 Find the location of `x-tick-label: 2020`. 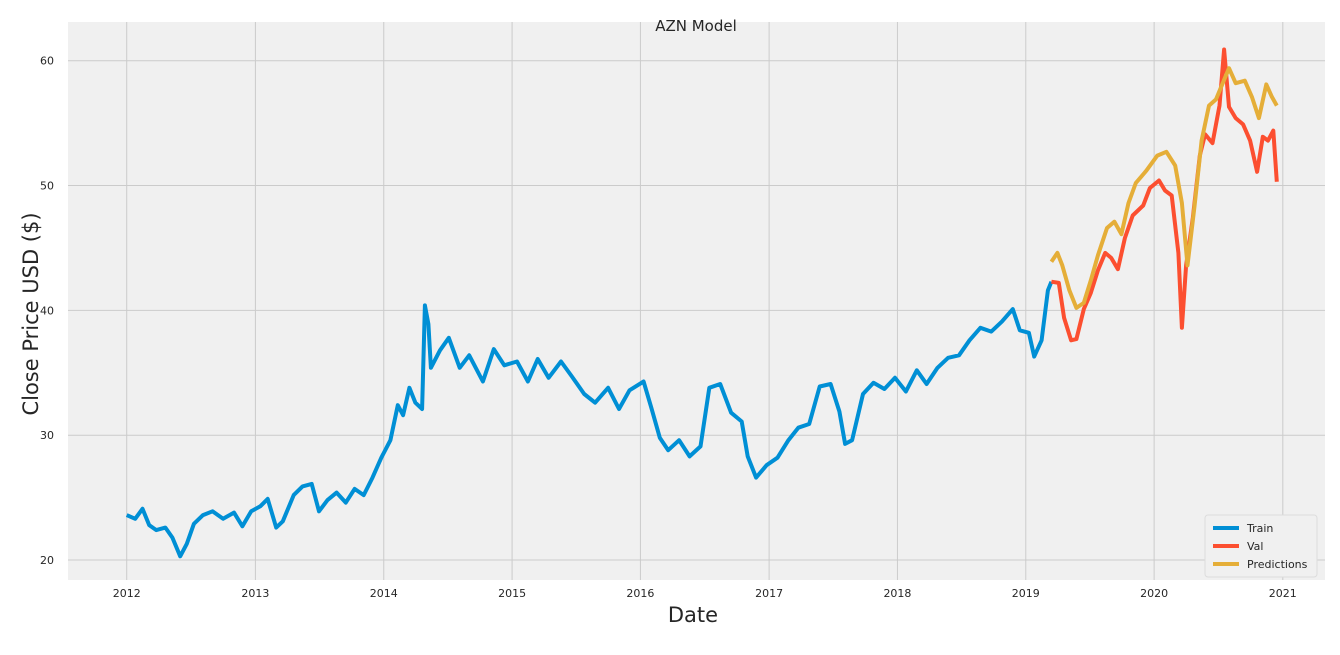

x-tick-label: 2020 is located at coordinates (1154, 593).